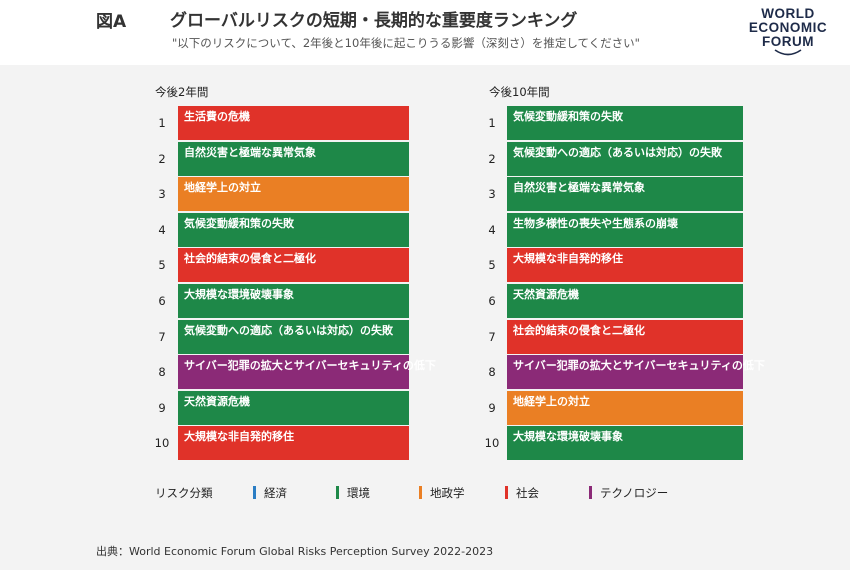  Describe the element at coordinates (447, 493) in the screenshot. I see `legend-label: 地政学` at that location.